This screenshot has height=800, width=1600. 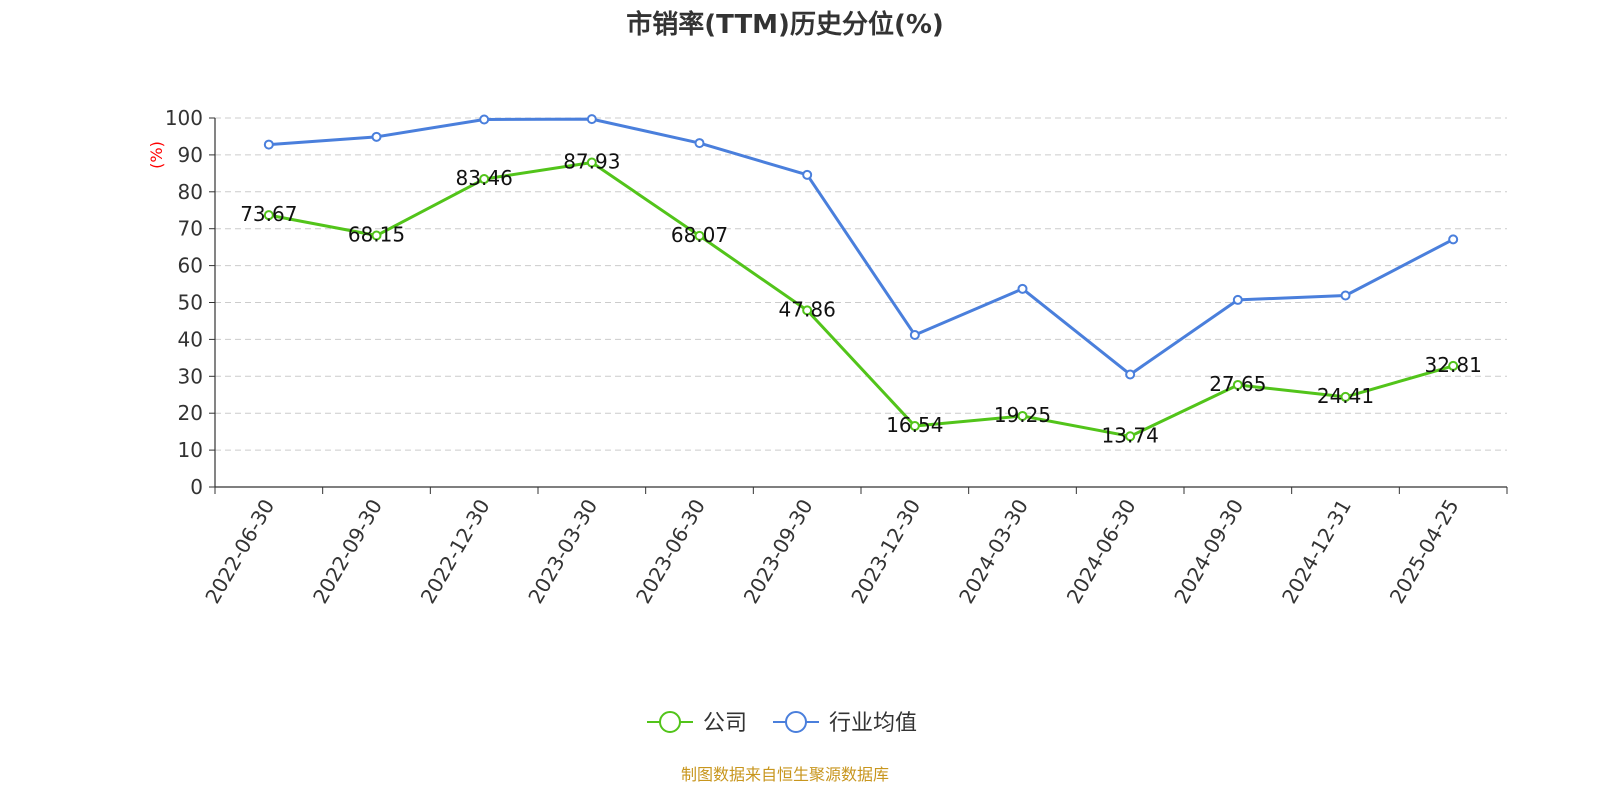 What do you see at coordinates (190, 229) in the screenshot?
I see `y-tick-label: 70` at bounding box center [190, 229].